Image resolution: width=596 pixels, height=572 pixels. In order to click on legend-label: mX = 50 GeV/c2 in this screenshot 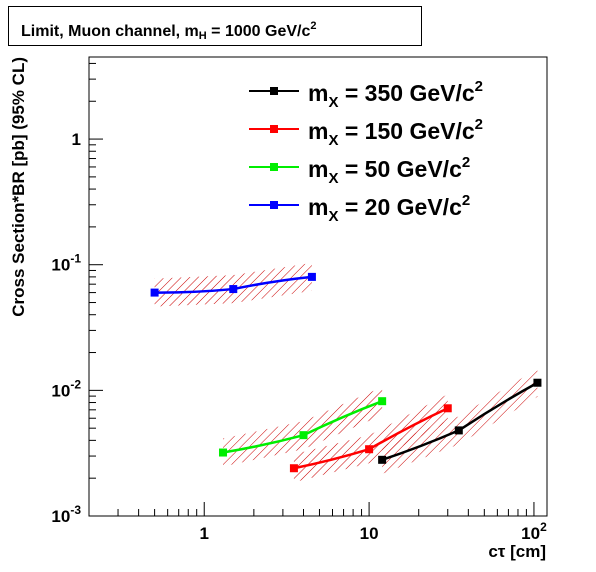, I will do `click(389, 170)`.